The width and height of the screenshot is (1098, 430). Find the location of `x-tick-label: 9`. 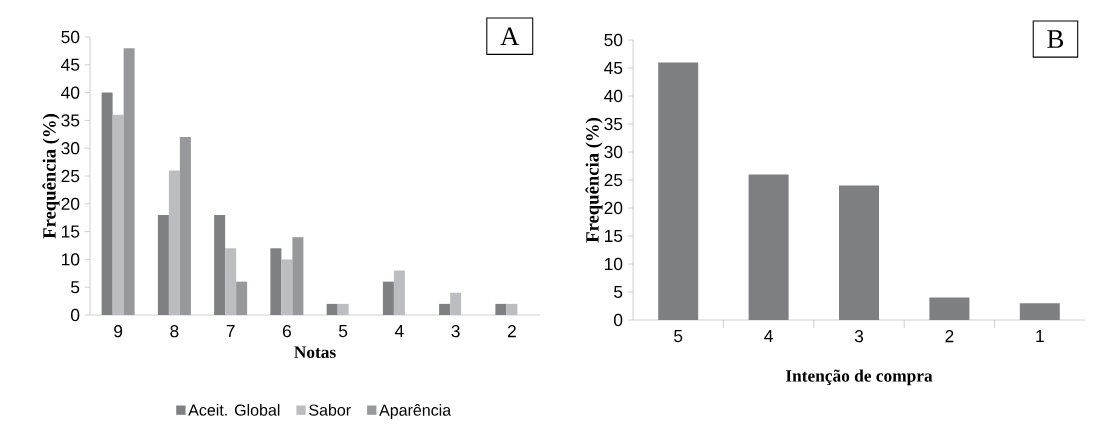

x-tick-label: 9 is located at coordinates (118, 331).